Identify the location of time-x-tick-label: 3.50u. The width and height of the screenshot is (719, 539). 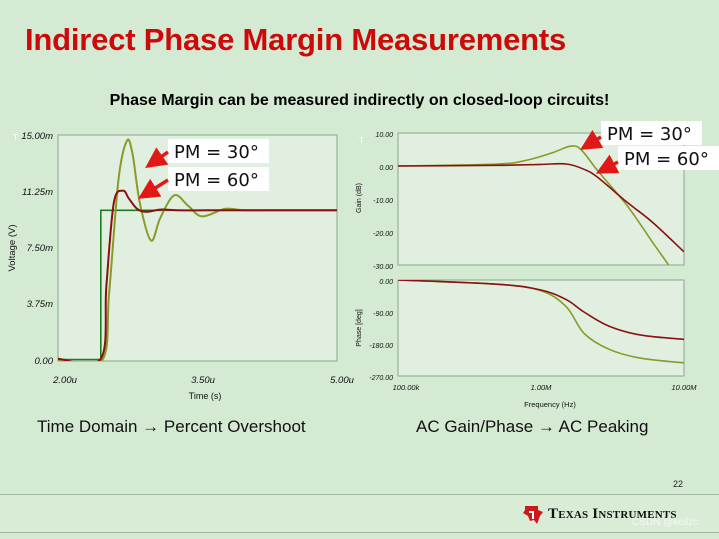
(203, 380).